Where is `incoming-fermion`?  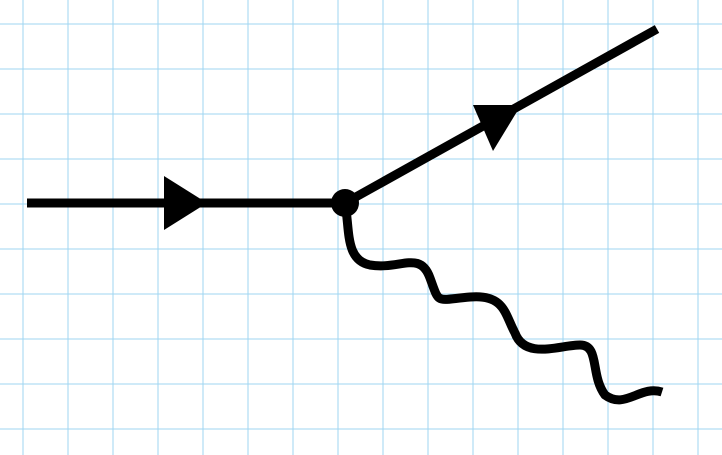 incoming-fermion is located at coordinates (186, 203).